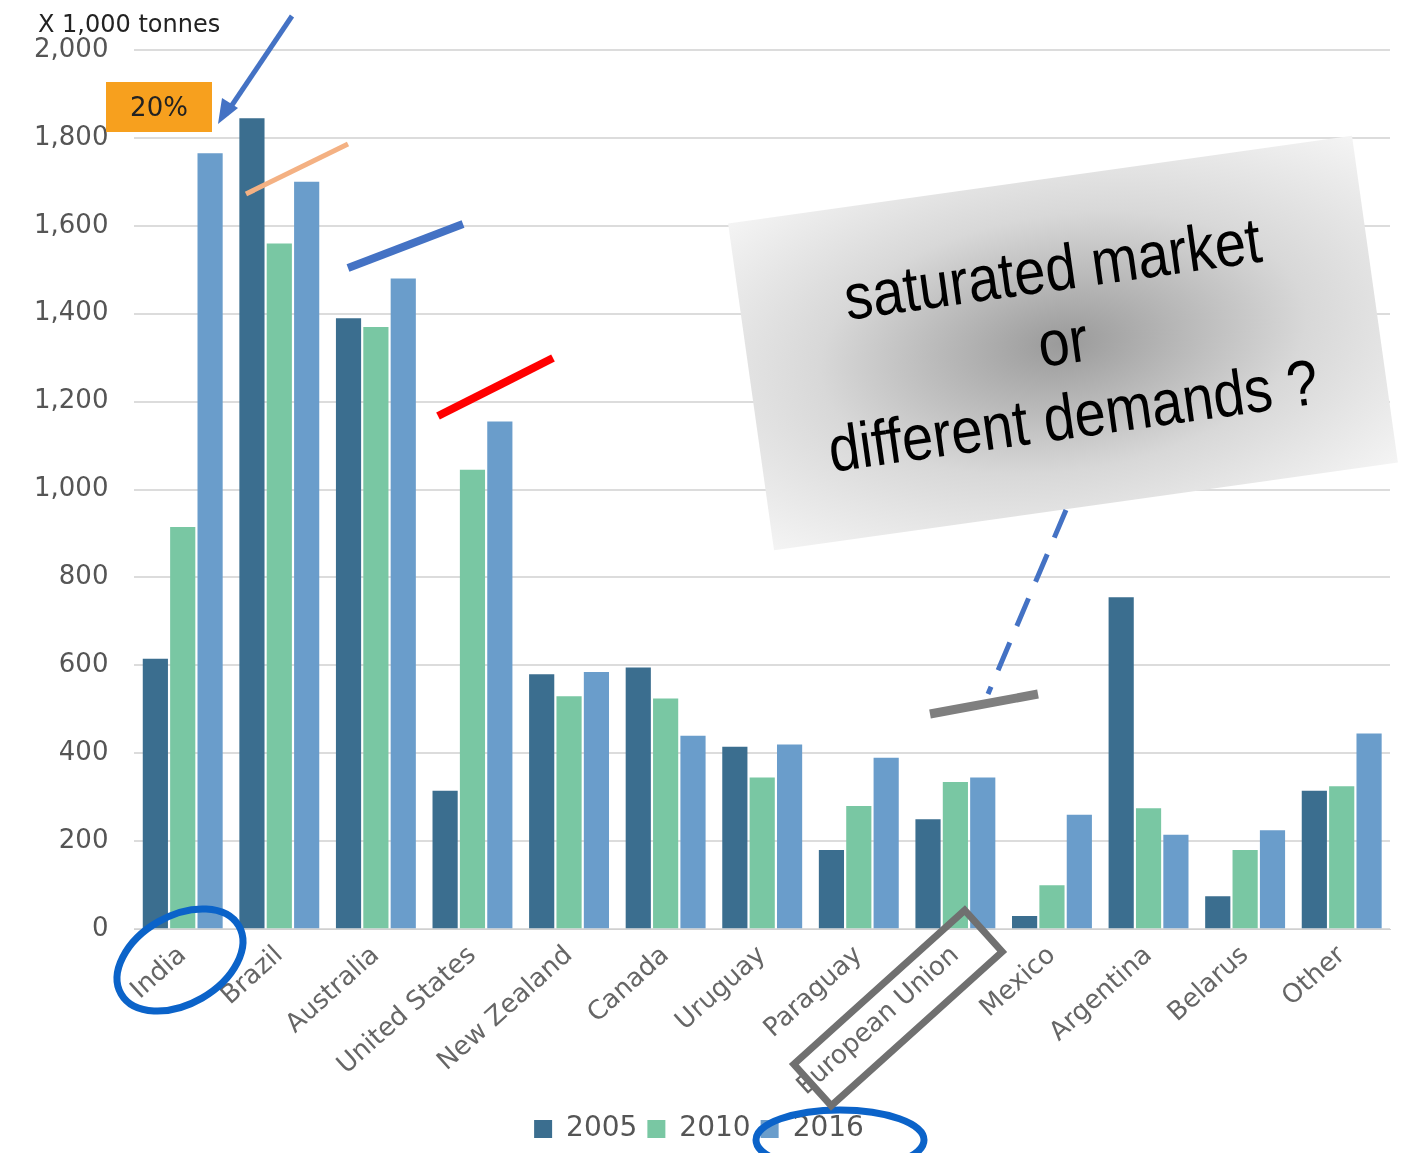 The width and height of the screenshot is (1402, 1161). I want to click on annotation: 20%, so click(159, 107).